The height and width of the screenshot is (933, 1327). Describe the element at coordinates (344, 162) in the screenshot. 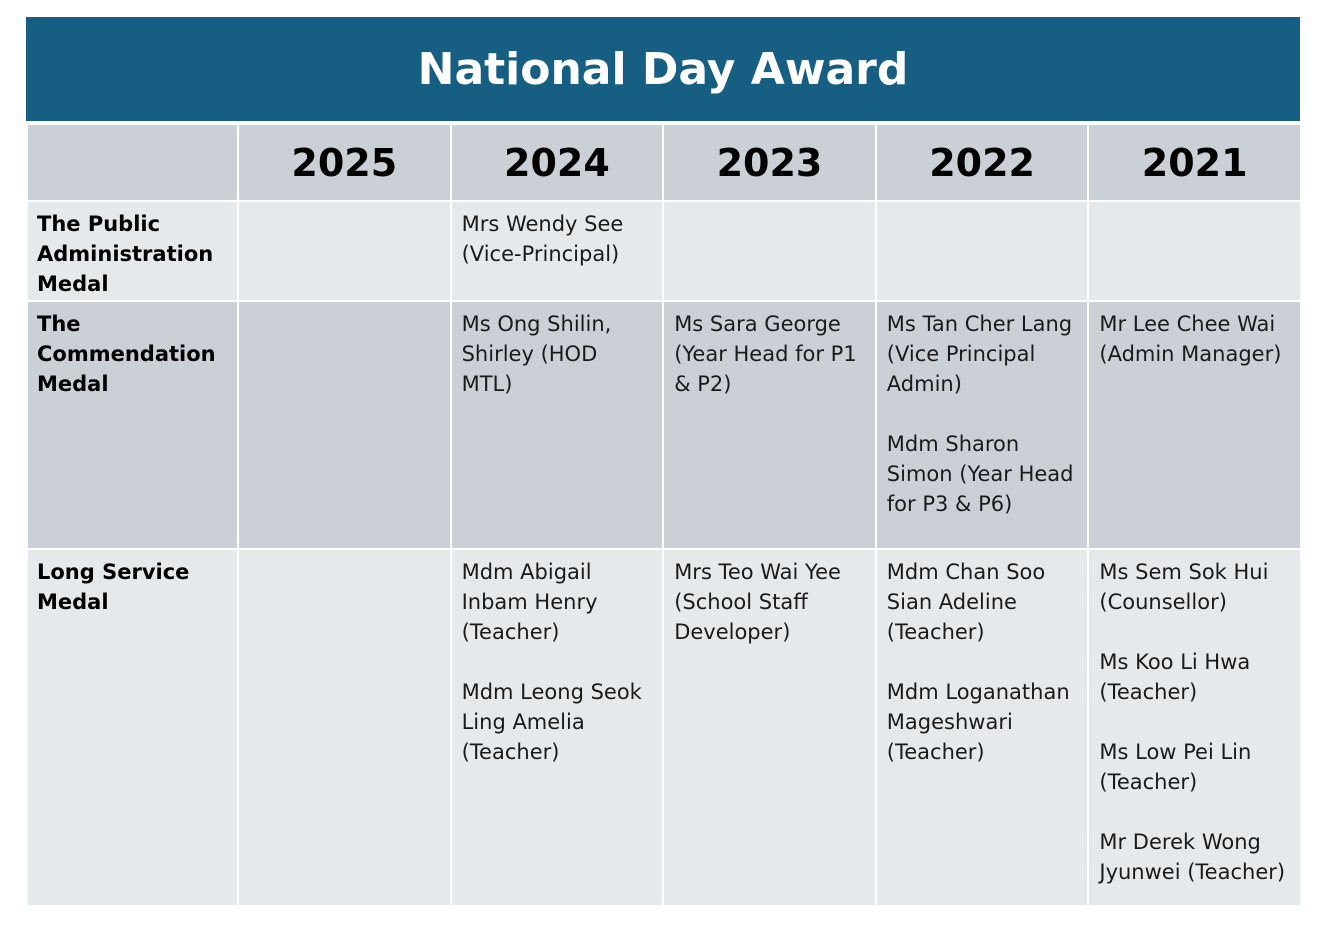

I see `year-header: 2025` at that location.